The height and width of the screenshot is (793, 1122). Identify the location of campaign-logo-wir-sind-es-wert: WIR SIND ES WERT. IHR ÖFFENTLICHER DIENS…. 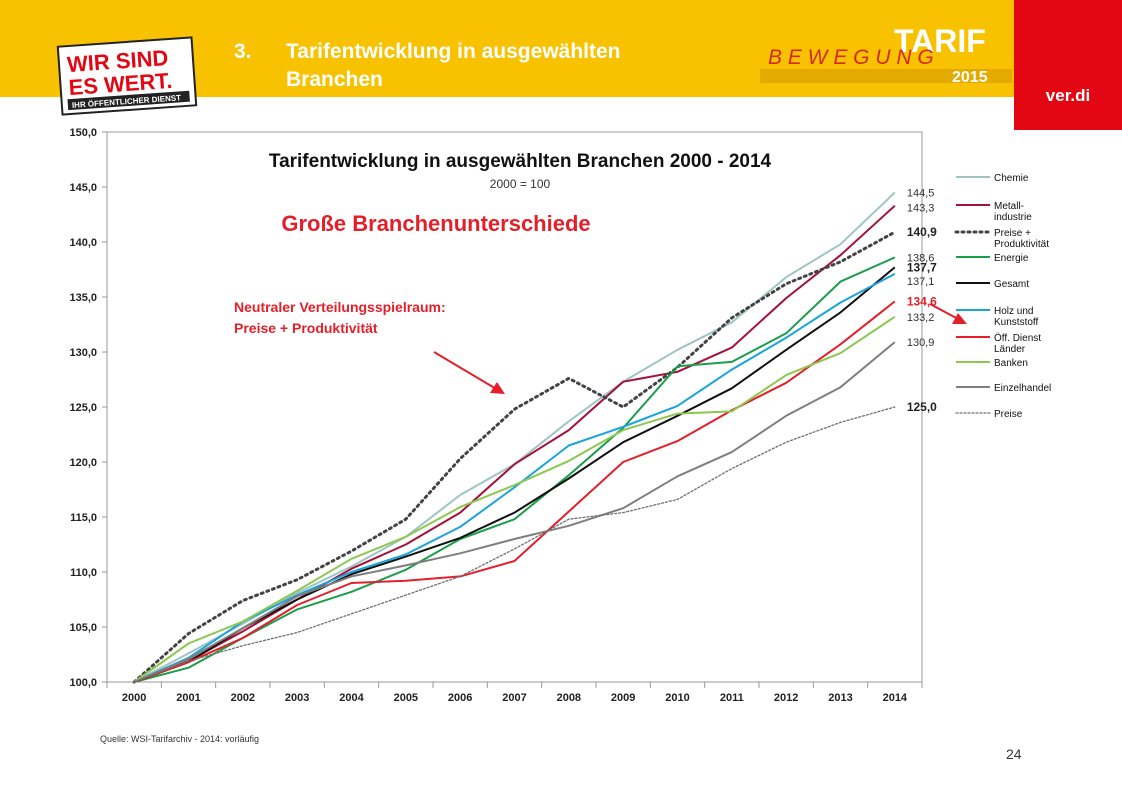
(127, 78).